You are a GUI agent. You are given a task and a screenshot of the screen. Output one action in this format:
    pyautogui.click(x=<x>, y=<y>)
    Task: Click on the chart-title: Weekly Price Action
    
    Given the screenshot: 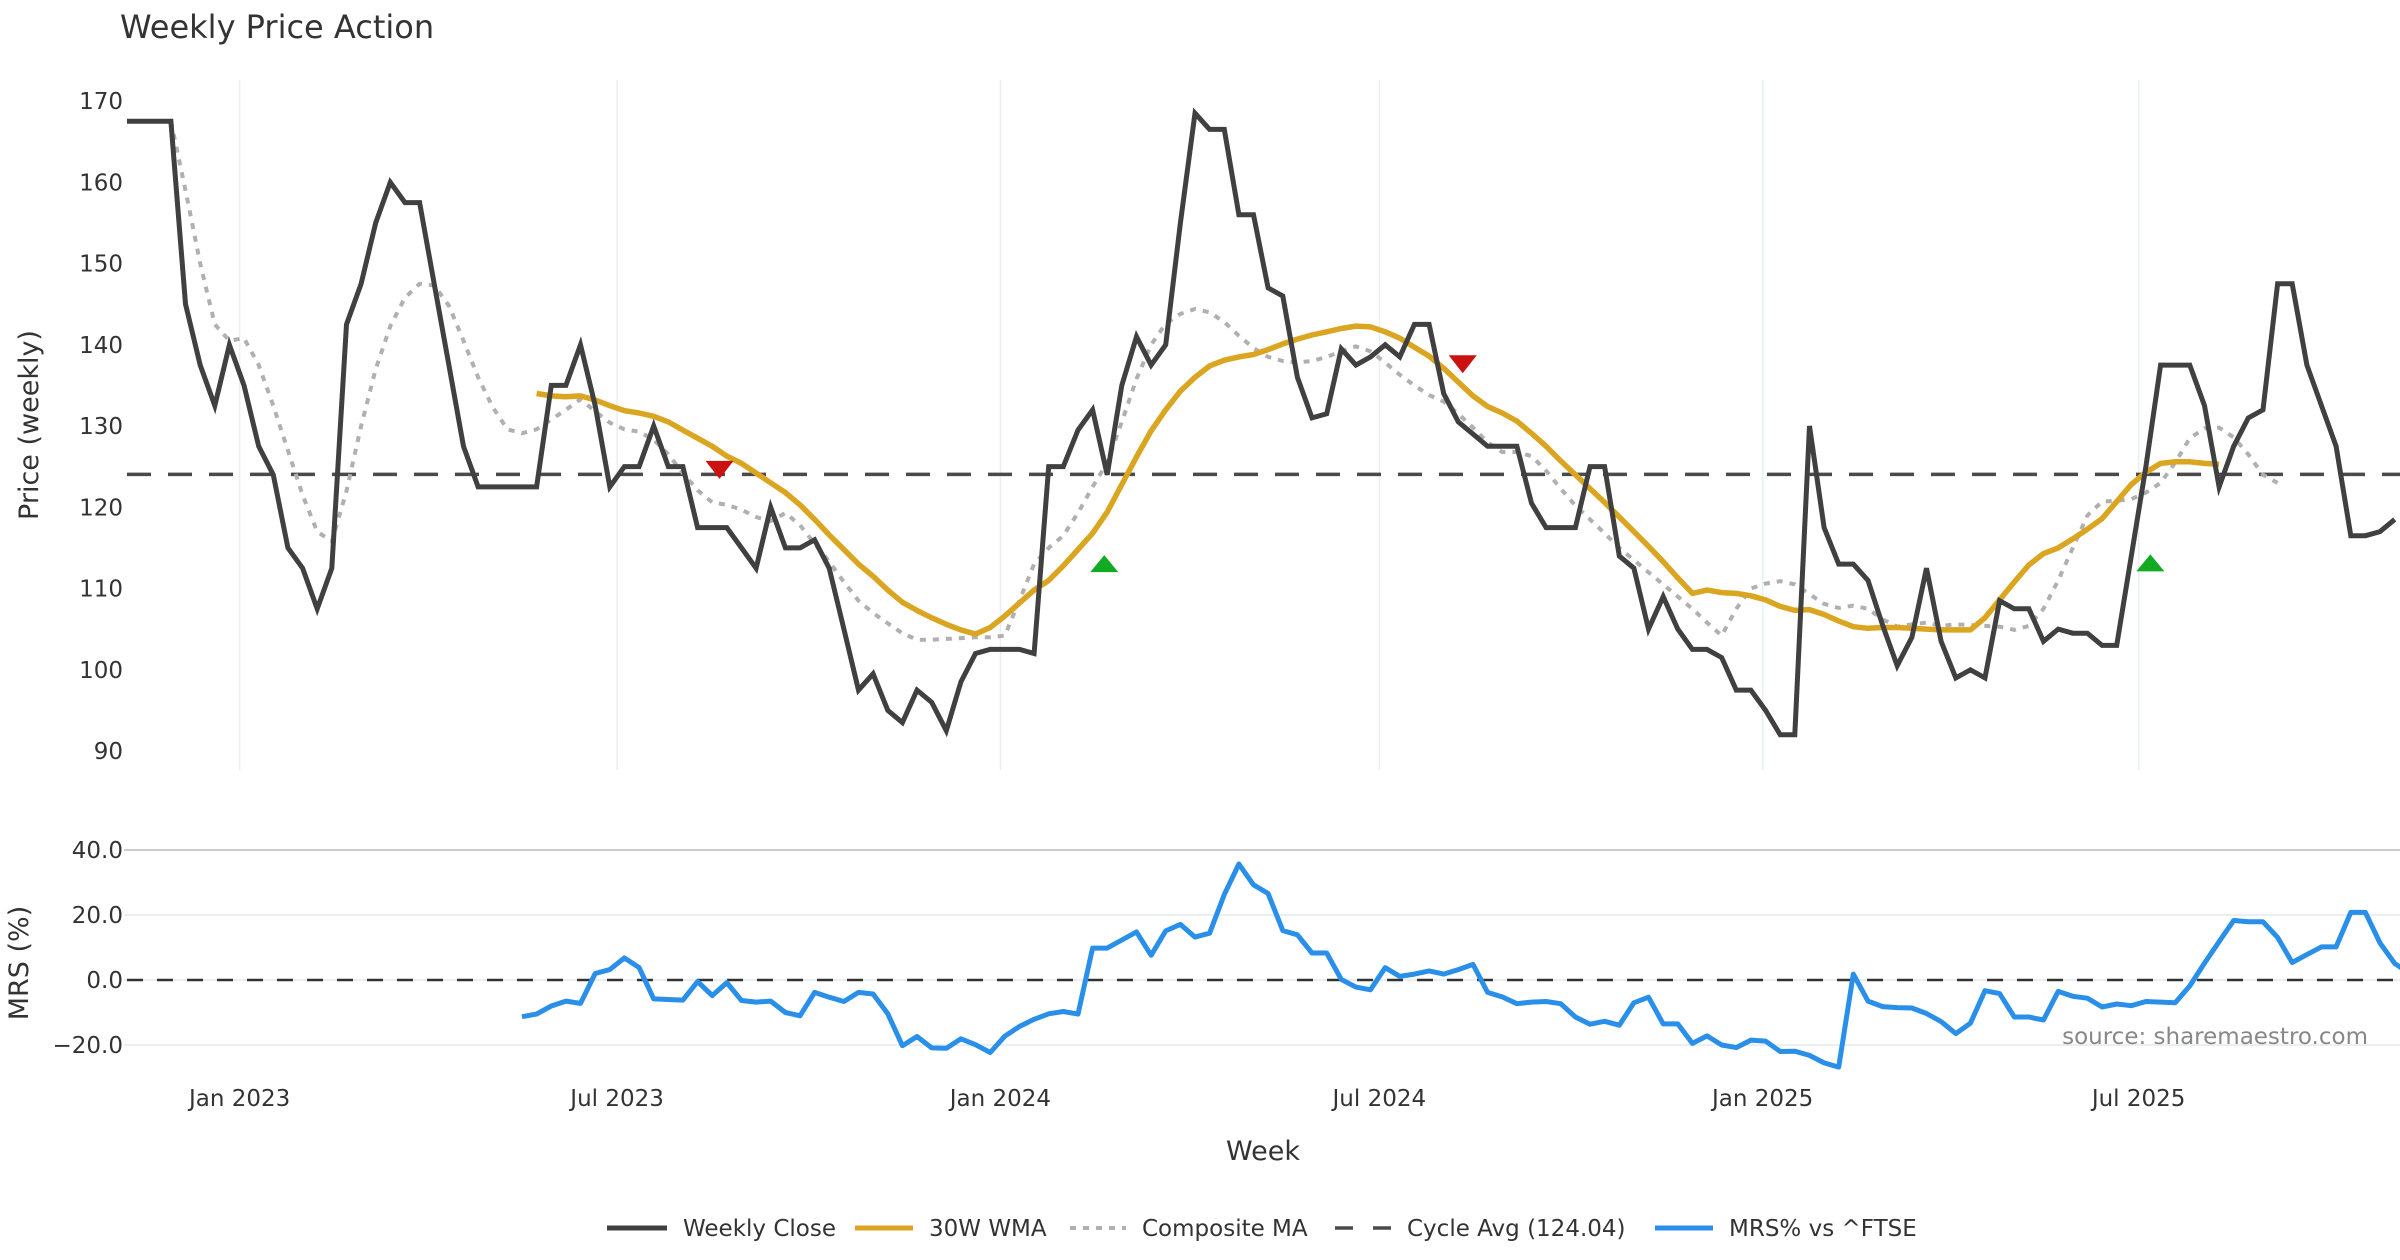 What is the action you would take?
    pyautogui.click(x=277, y=27)
    